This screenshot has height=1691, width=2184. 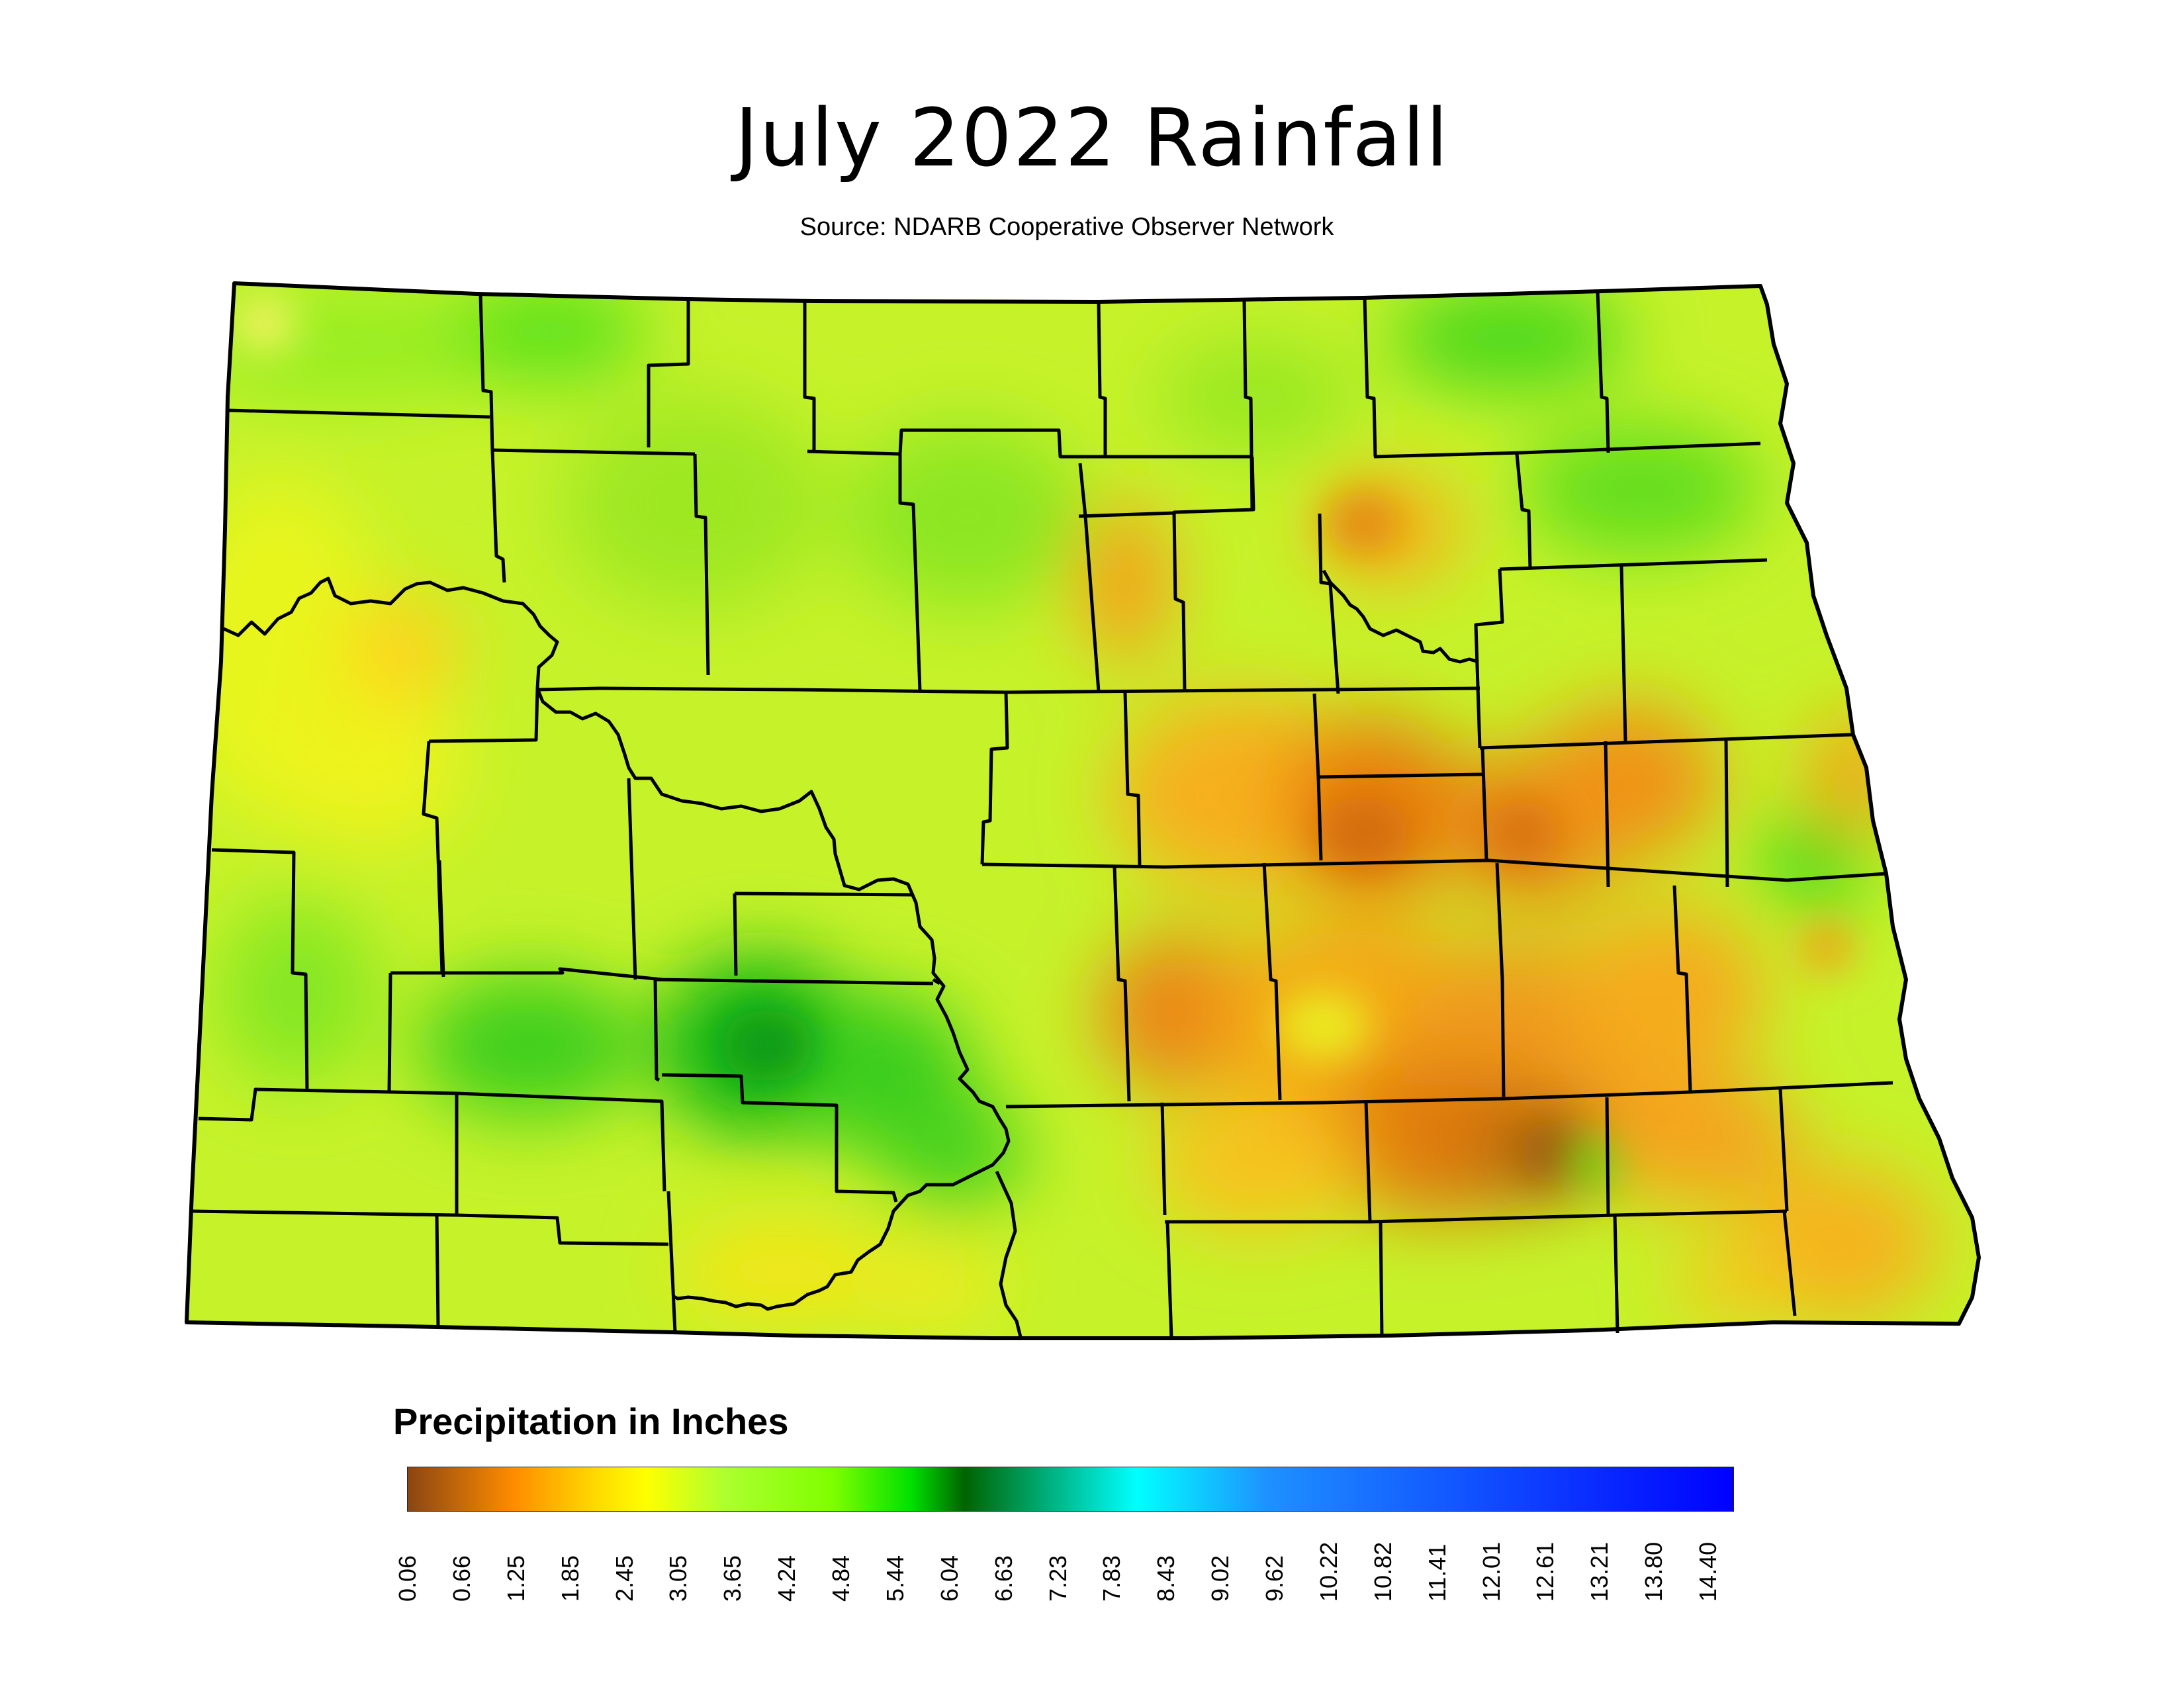 What do you see at coordinates (1057, 1578) in the screenshot?
I see `colorbar-tick-label: 7.23` at bounding box center [1057, 1578].